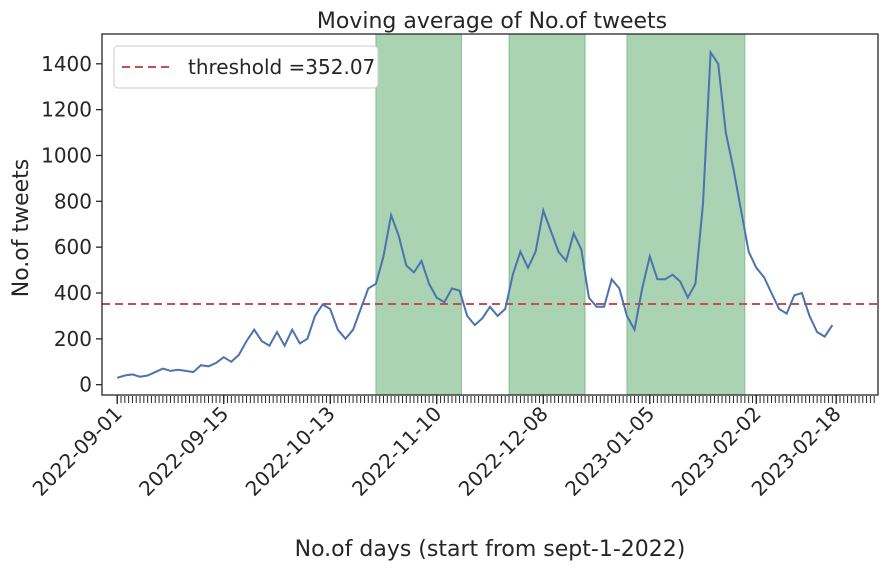 The height and width of the screenshot is (569, 887). Describe the element at coordinates (66, 64) in the screenshot. I see `y-tick-label: 1400` at that location.